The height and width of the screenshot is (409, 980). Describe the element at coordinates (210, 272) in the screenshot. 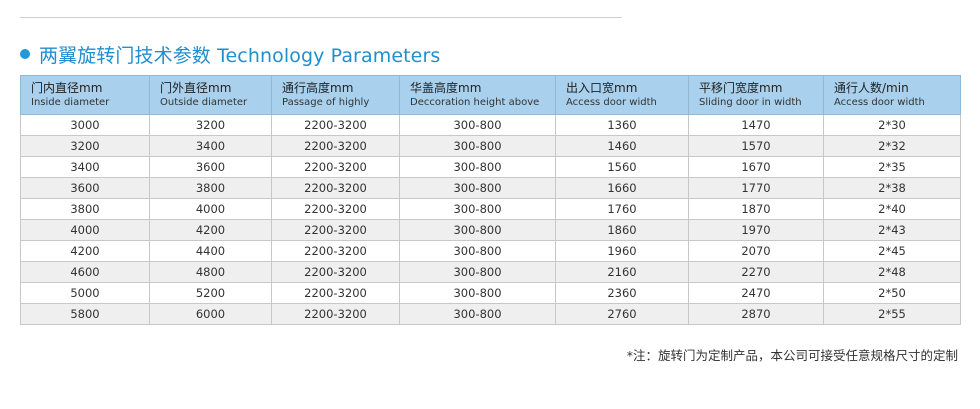

I see `table-cell: 4800` at that location.